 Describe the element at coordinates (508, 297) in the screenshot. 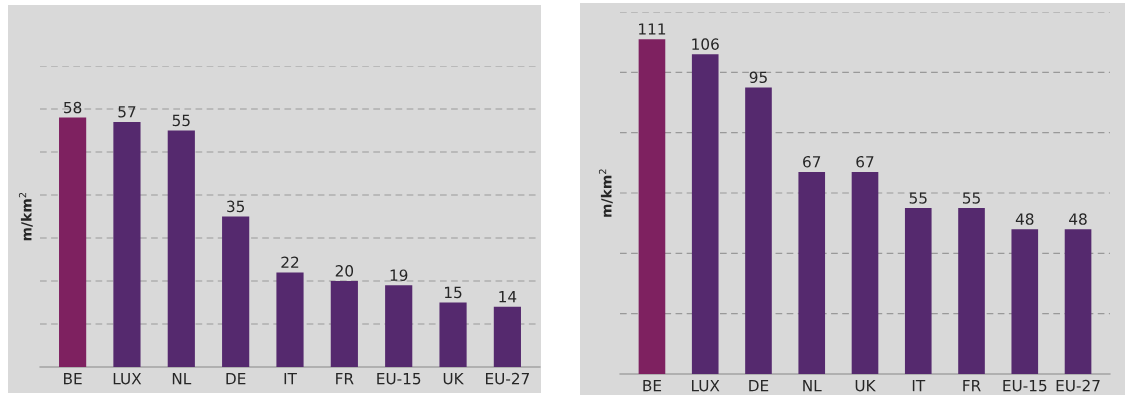

I see `data-label: 14` at that location.